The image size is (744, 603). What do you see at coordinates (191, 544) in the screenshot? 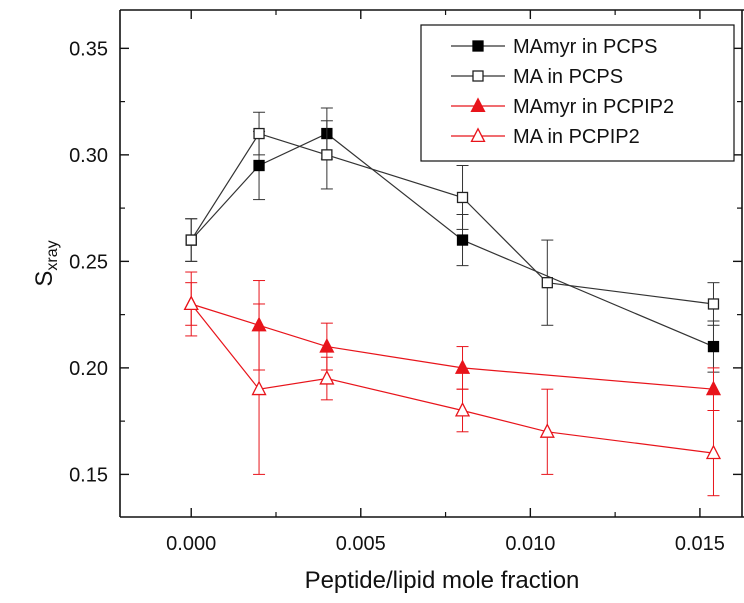
I see `x-tick-label: 0.000` at bounding box center [191, 544].